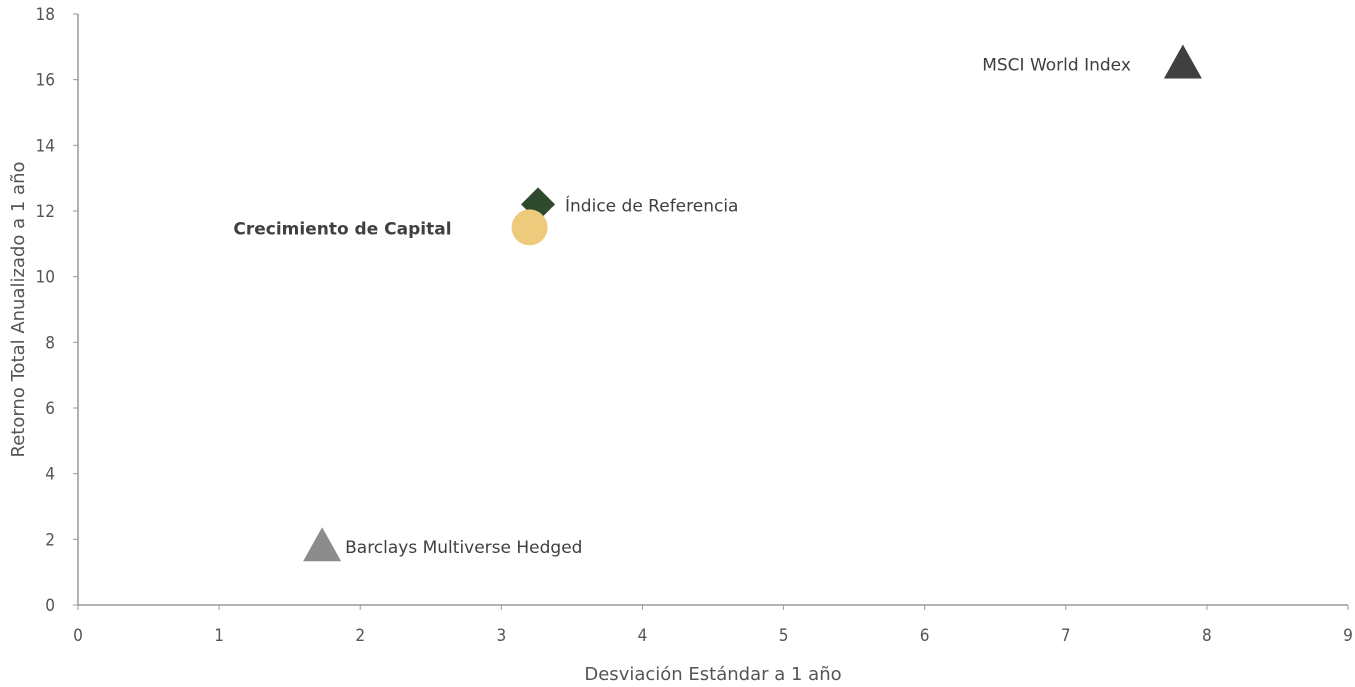  Describe the element at coordinates (360, 636) in the screenshot. I see `x-tick-label: 2` at that location.